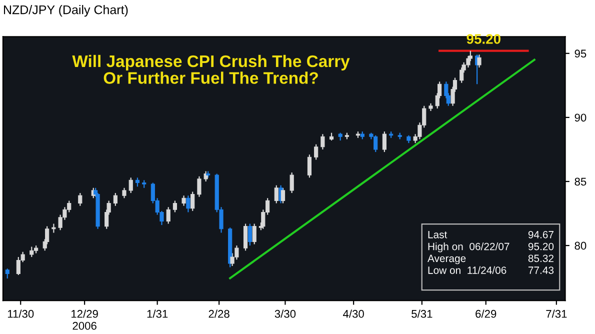 The height and width of the screenshot is (334, 595). What do you see at coordinates (580, 182) in the screenshot?
I see `y-tick-label: 85` at bounding box center [580, 182].